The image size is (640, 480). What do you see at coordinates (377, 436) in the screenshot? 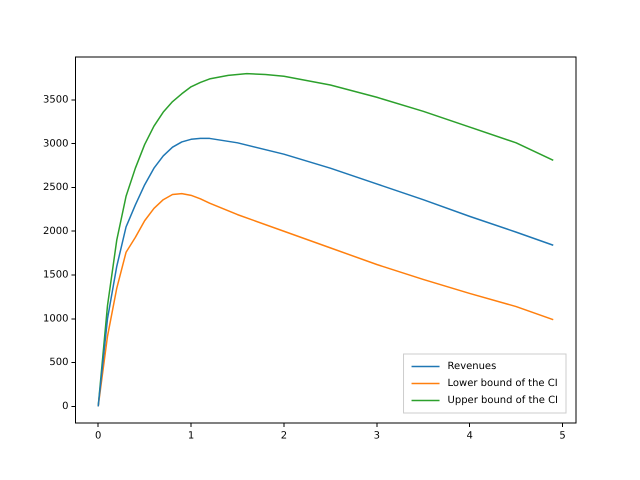
I see `x-tick-label: 3` at bounding box center [377, 436].